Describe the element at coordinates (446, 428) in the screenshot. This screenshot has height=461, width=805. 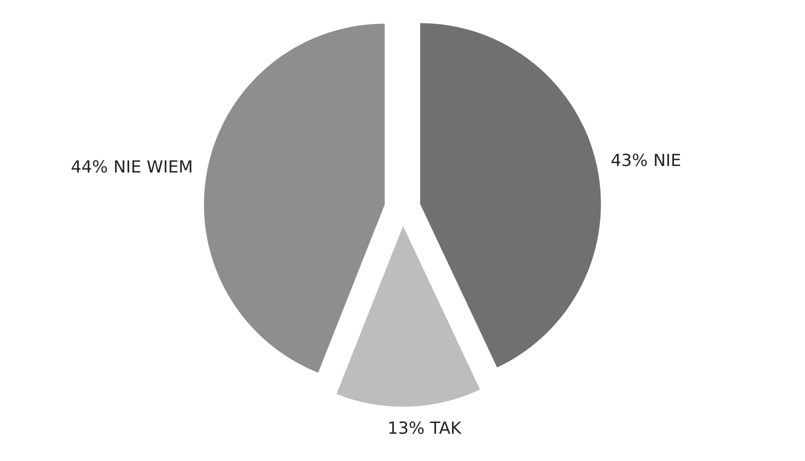
I see `slice-label: TAK` at that location.